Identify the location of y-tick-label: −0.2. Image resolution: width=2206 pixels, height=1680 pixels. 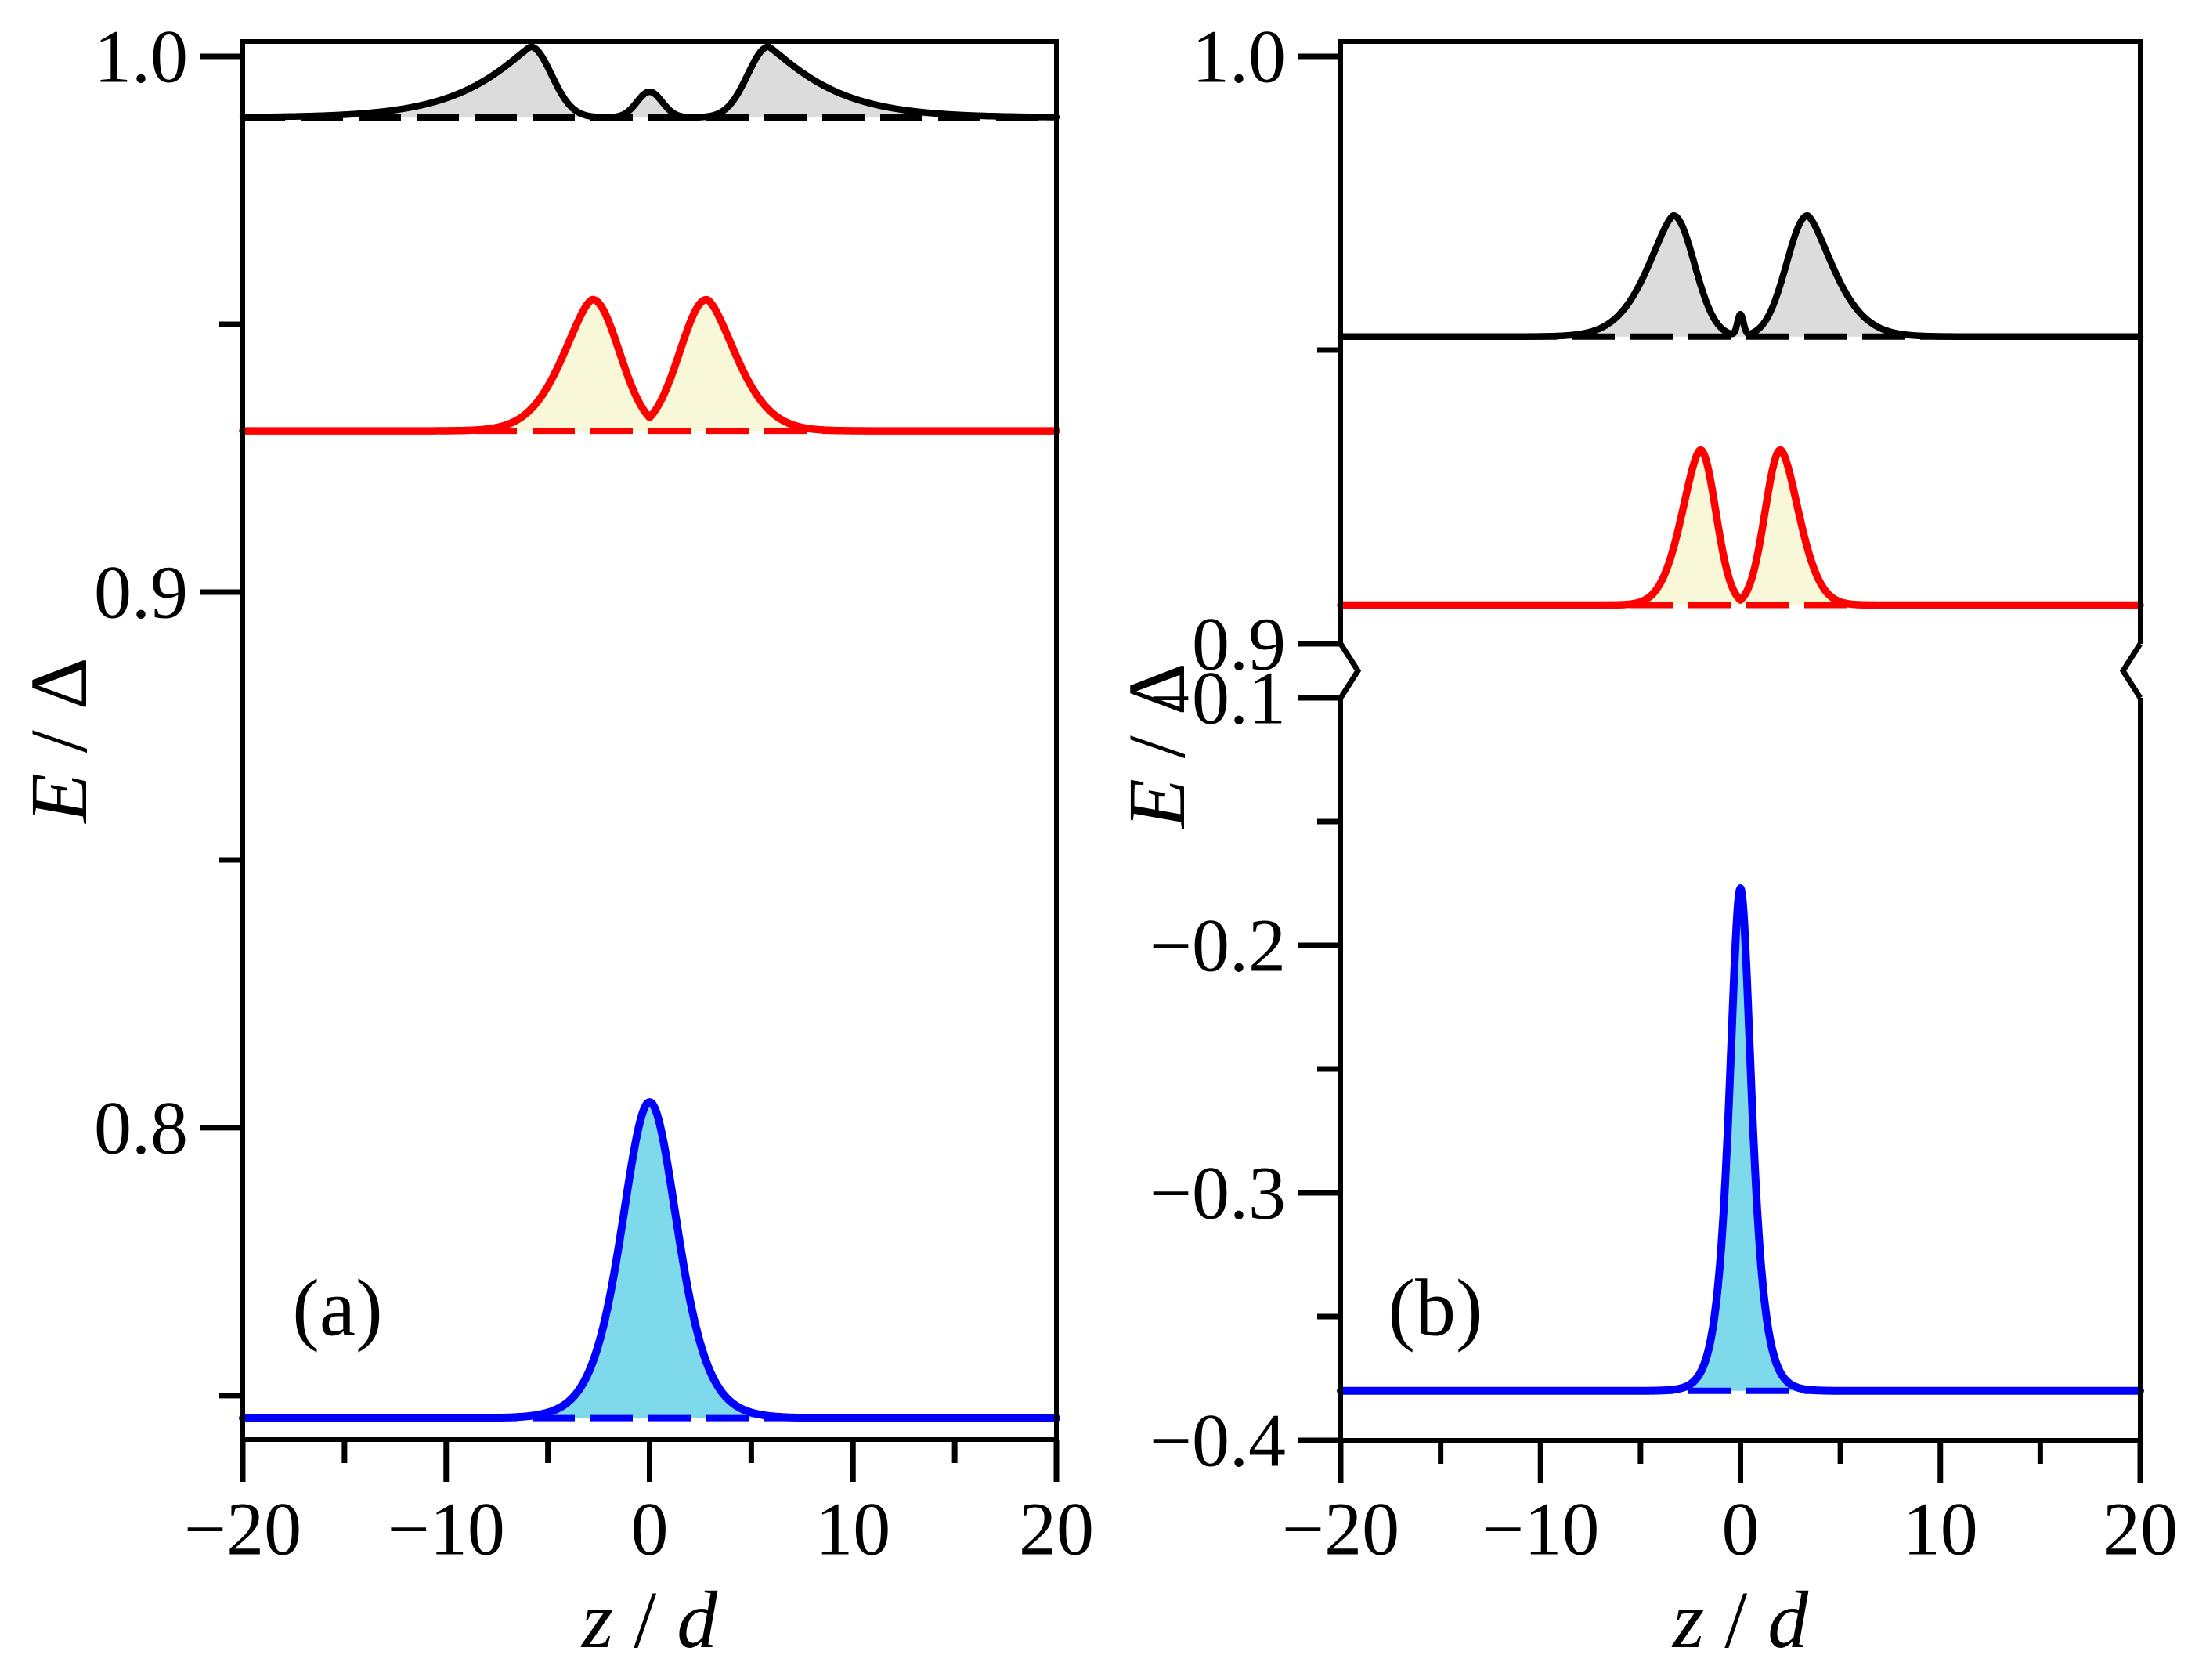
(1218, 946).